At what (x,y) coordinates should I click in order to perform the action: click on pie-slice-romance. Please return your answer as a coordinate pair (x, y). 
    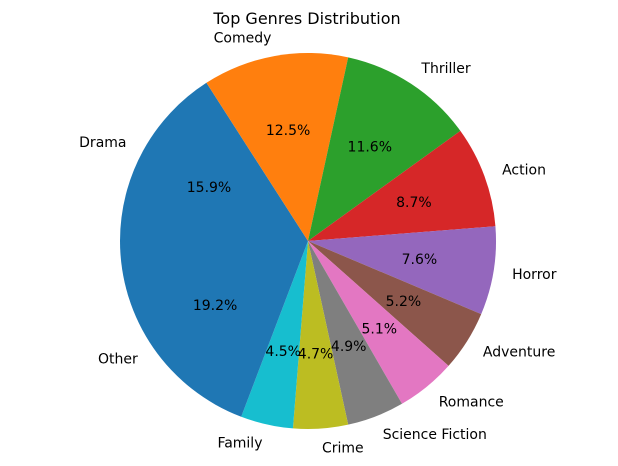
    Looking at the image, I should click on (378, 322).